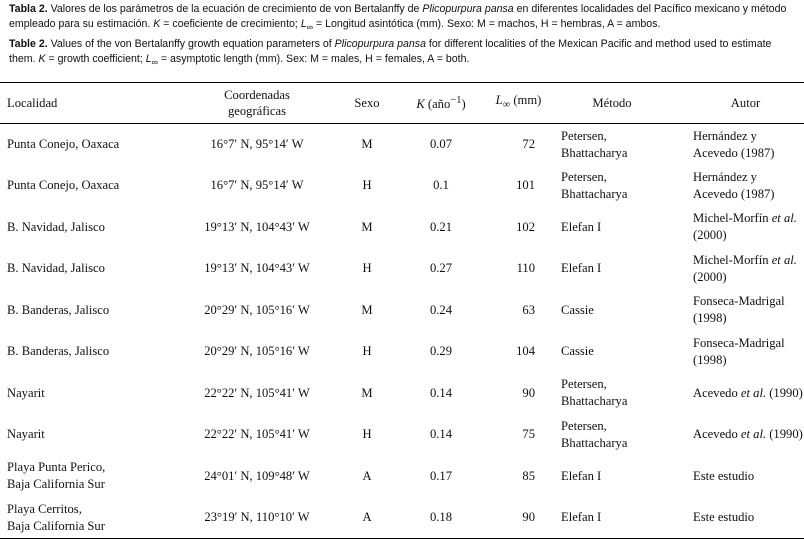 Image resolution: width=804 pixels, height=539 pixels. What do you see at coordinates (441, 226) in the screenshot?
I see `cell-k: 0.21` at bounding box center [441, 226].